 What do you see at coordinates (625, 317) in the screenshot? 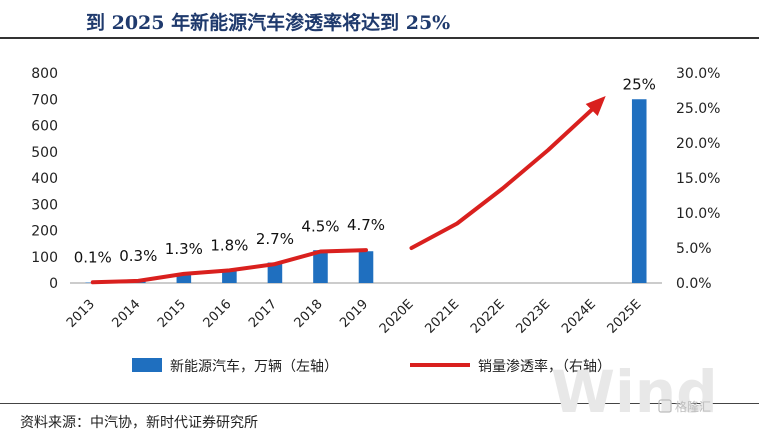
I see `x-tick-label: 2025E` at bounding box center [625, 317].